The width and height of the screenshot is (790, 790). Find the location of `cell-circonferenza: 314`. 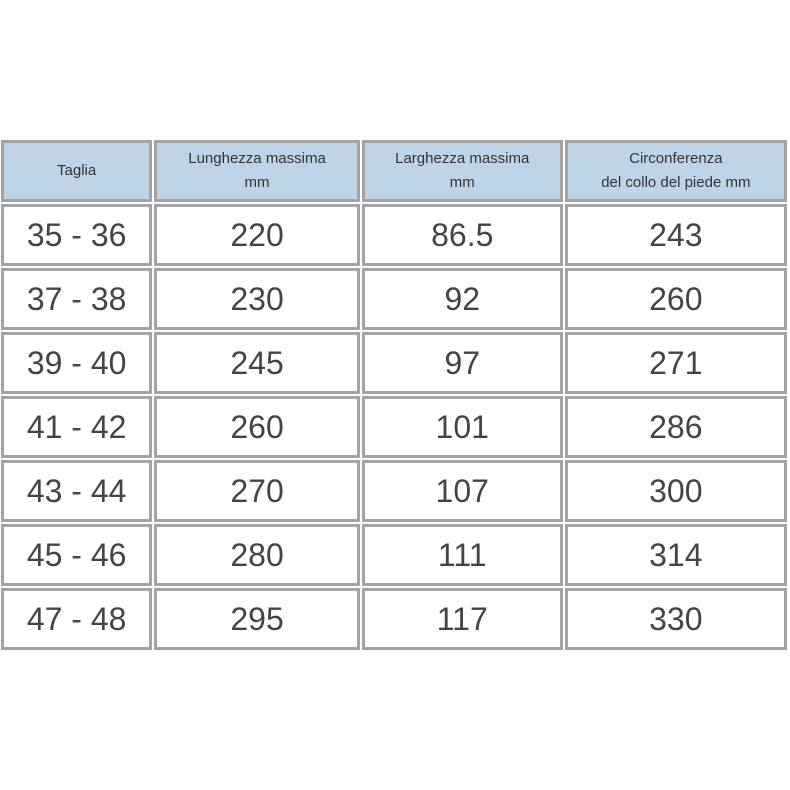

cell-circonferenza: 314 is located at coordinates (675, 555).